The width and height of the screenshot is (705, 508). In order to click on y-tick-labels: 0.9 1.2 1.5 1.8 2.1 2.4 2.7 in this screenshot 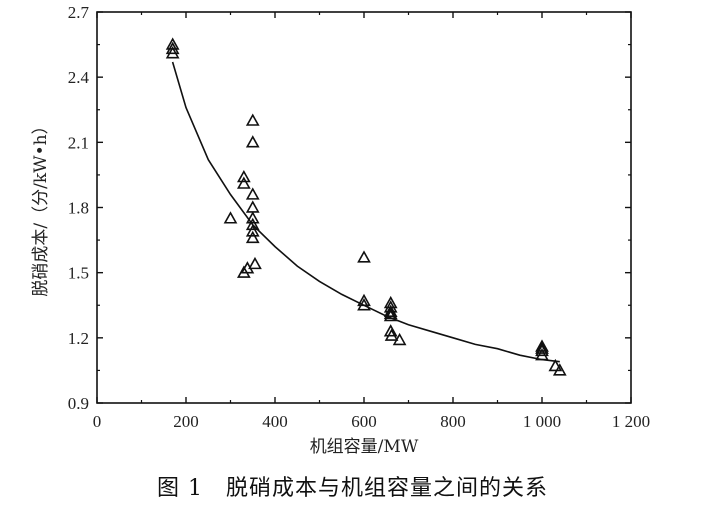, I will do `click(79, 208)`.